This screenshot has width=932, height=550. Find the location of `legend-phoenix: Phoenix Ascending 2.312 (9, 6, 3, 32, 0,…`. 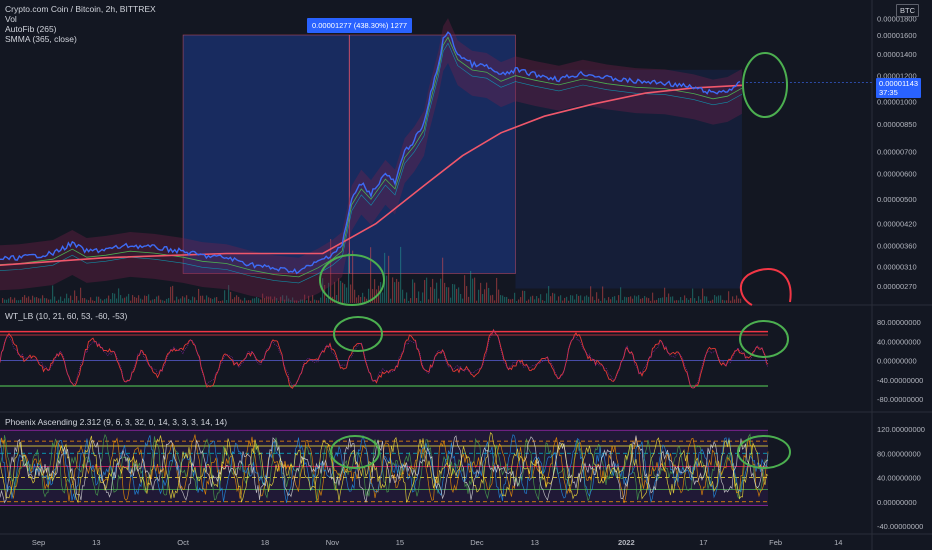

legend-phoenix: Phoenix Ascending 2.312 (9, 6, 3, 32, 0,… is located at coordinates (116, 422).